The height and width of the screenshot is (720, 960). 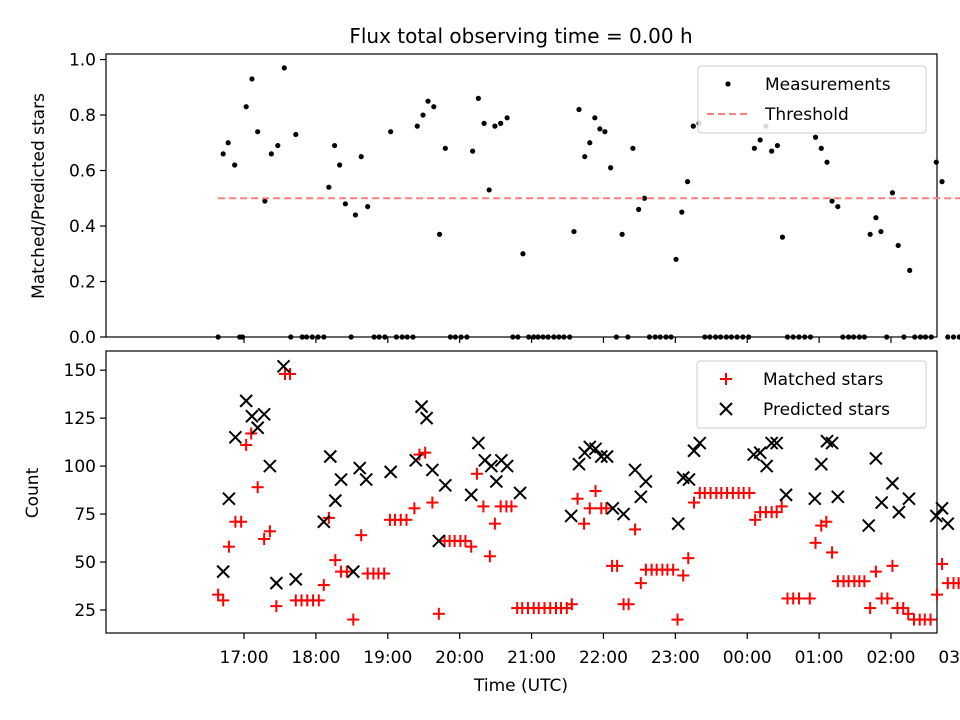 I want to click on ratio-legend: Measurements Threshold, so click(x=812, y=99).